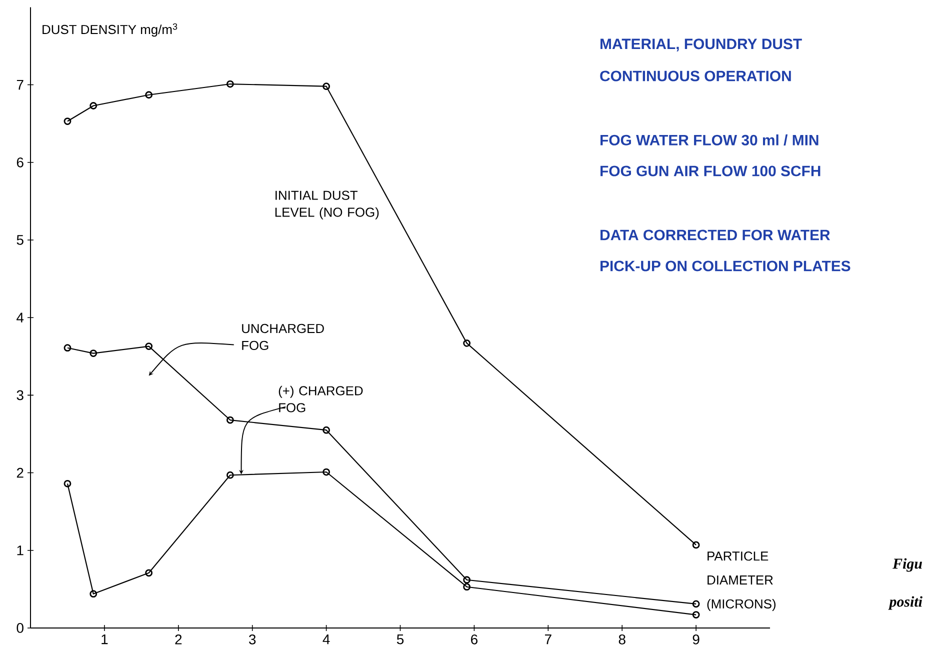  Describe the element at coordinates (178, 639) in the screenshot. I see `x-tick-label: 2` at that location.